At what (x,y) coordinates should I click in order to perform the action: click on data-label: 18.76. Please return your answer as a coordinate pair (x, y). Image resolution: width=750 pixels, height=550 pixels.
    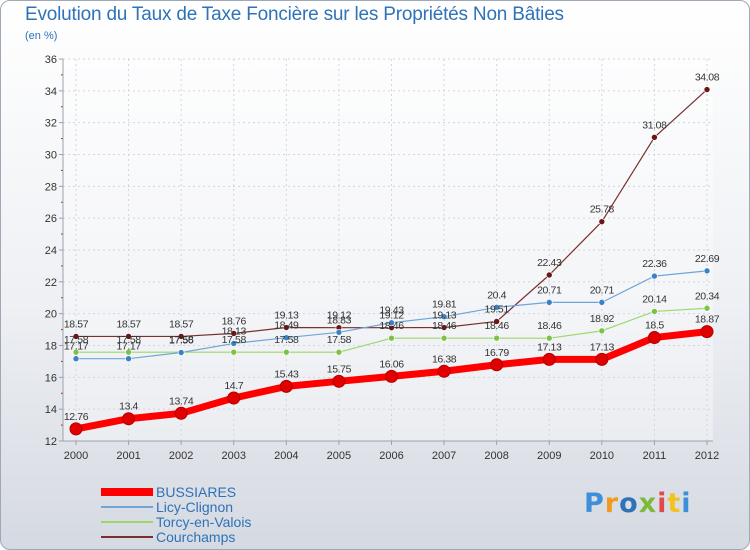
    Looking at the image, I should click on (234, 321).